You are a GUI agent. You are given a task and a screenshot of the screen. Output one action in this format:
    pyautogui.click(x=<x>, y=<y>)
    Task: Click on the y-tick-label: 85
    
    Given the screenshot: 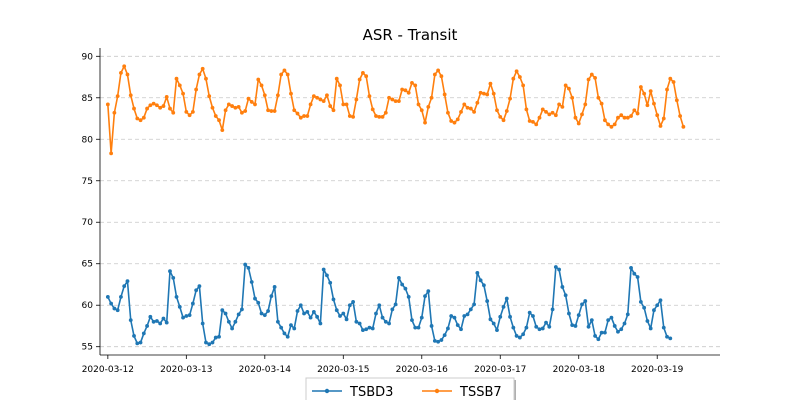 What is the action you would take?
    pyautogui.click(x=87, y=99)
    